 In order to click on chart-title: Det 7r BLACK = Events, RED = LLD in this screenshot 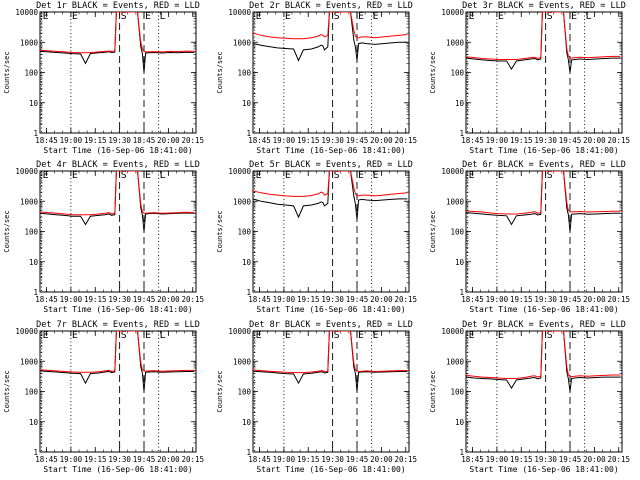, I will do `click(118, 325)`.